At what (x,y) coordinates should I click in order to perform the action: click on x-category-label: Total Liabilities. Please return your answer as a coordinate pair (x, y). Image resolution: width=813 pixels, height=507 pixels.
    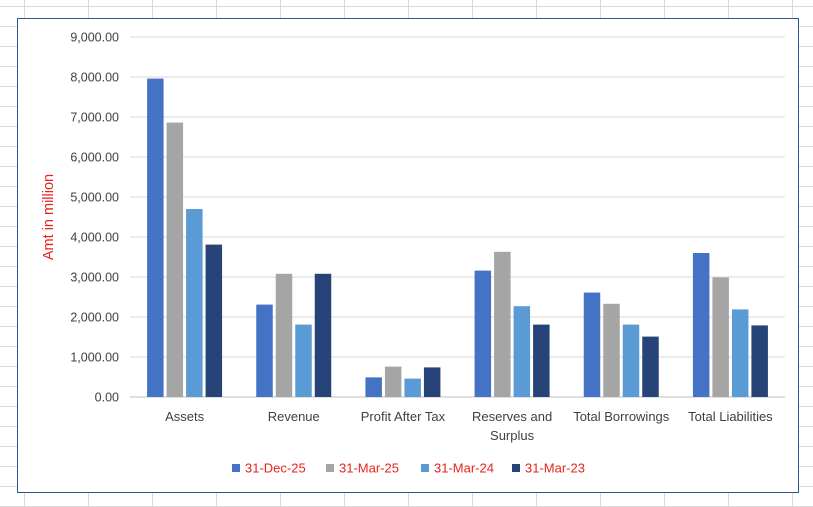
    Looking at the image, I should click on (730, 416).